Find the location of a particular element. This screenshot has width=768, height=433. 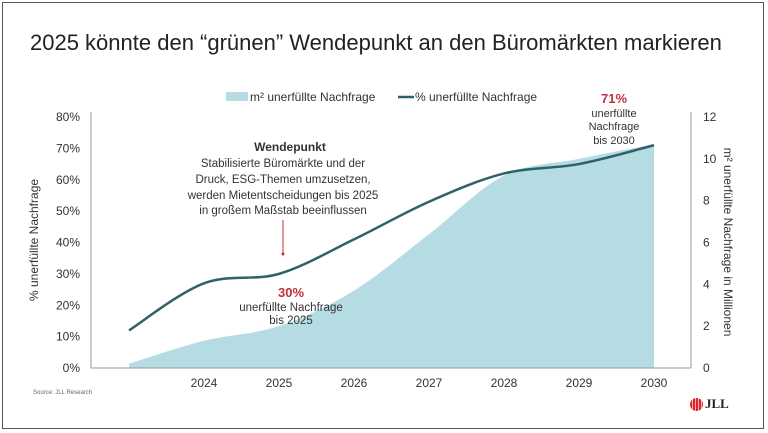

annotation-2025: 30% unerfüllte Nachfrage bis 2025 is located at coordinates (291, 306).